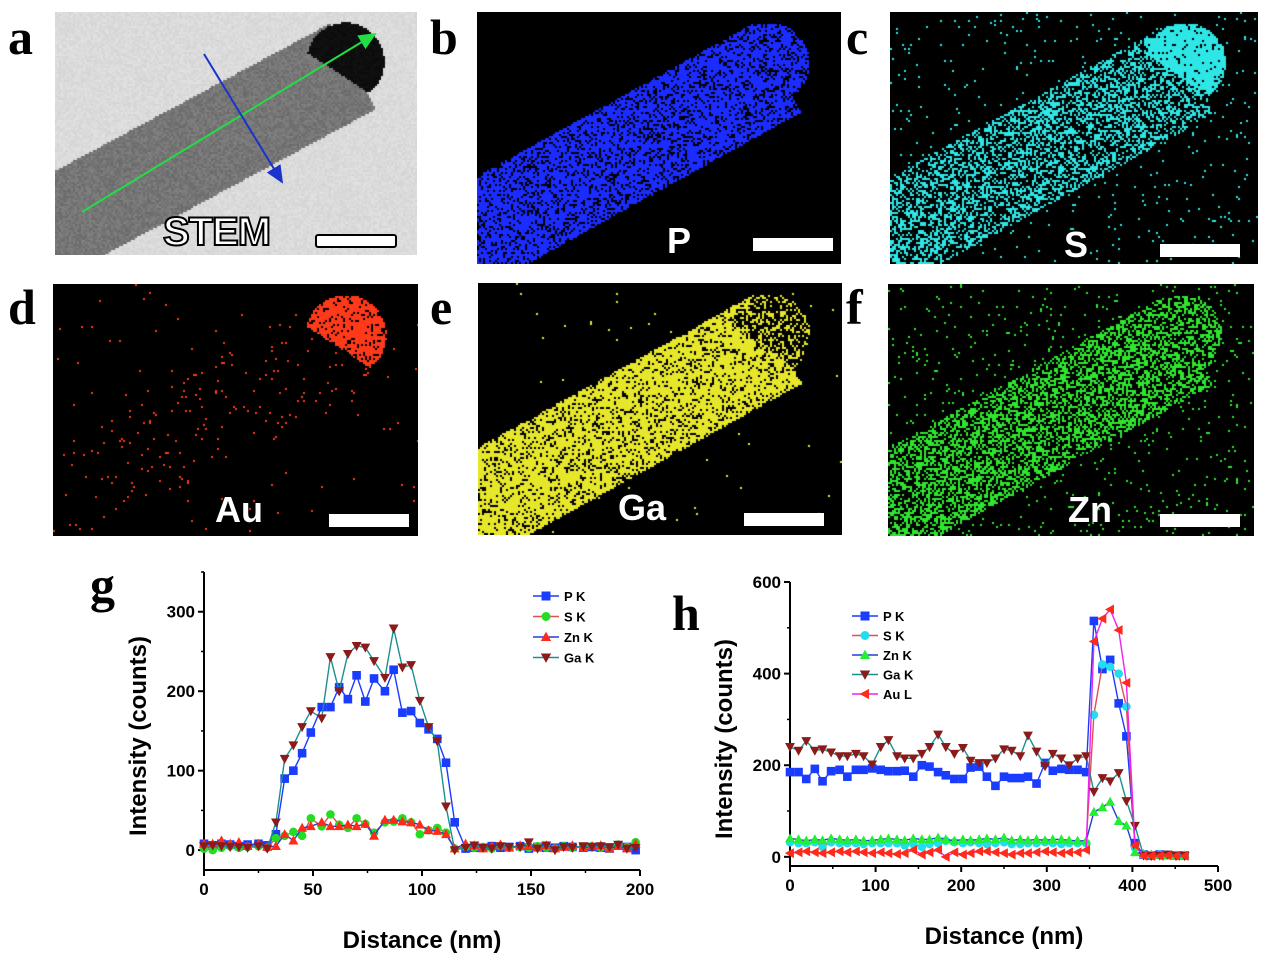 This screenshot has height=957, width=1269. What do you see at coordinates (679, 240) in the screenshot?
I see `map-label-p: P` at bounding box center [679, 240].